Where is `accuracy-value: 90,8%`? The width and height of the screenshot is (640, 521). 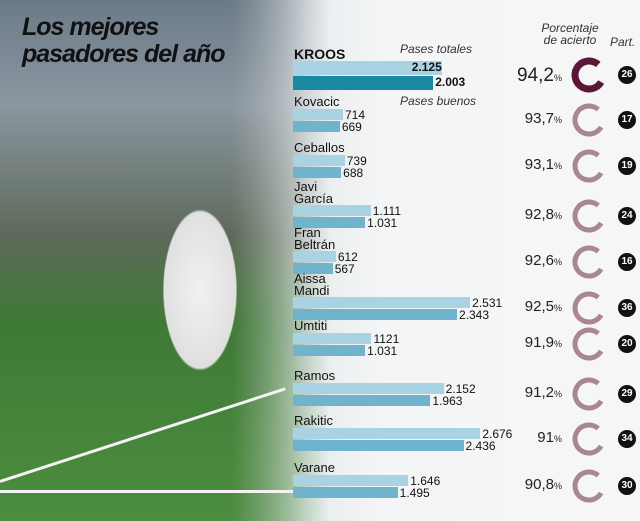
accuracy-value: 90,8% is located at coordinates (543, 484).